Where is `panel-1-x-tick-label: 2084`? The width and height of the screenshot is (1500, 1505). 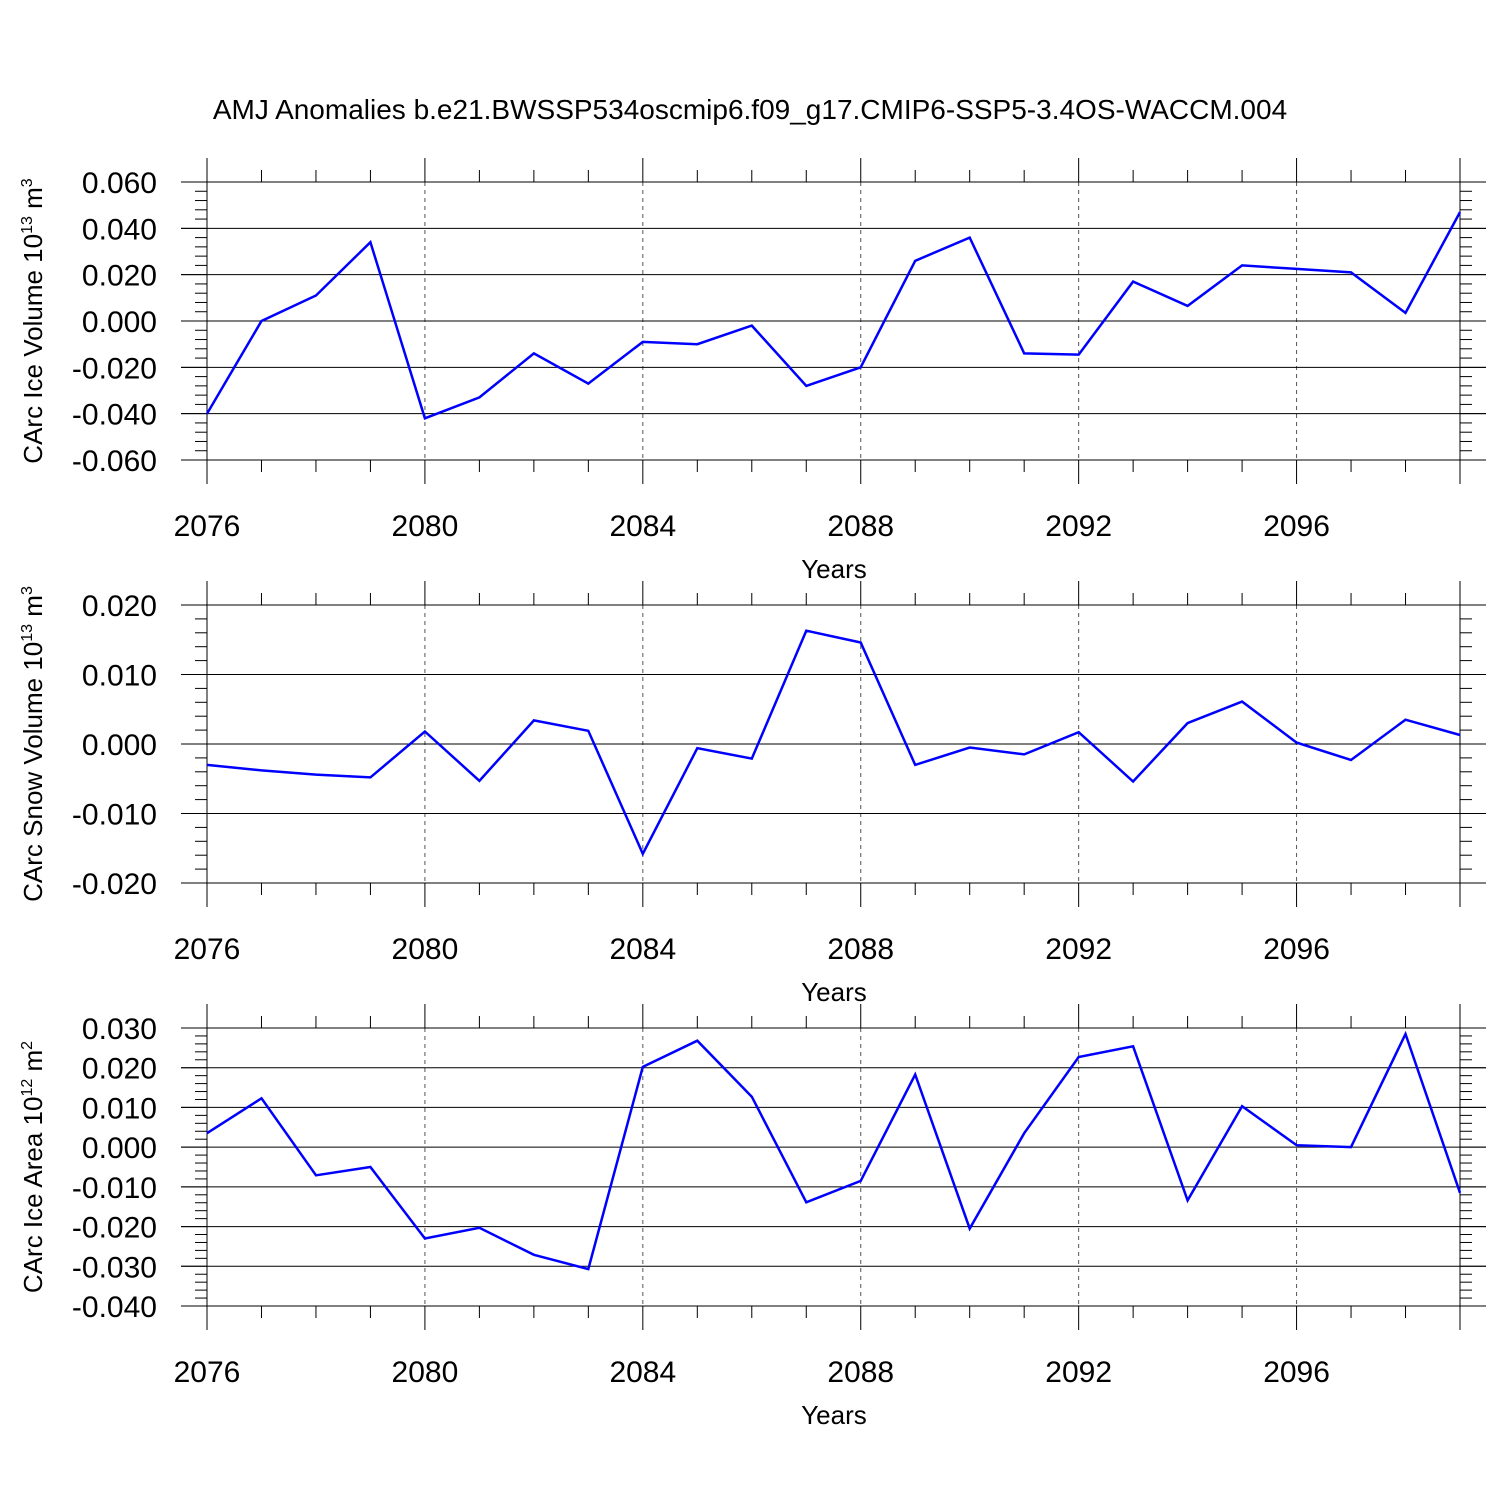 panel-1-x-tick-label: 2084 is located at coordinates (642, 526).